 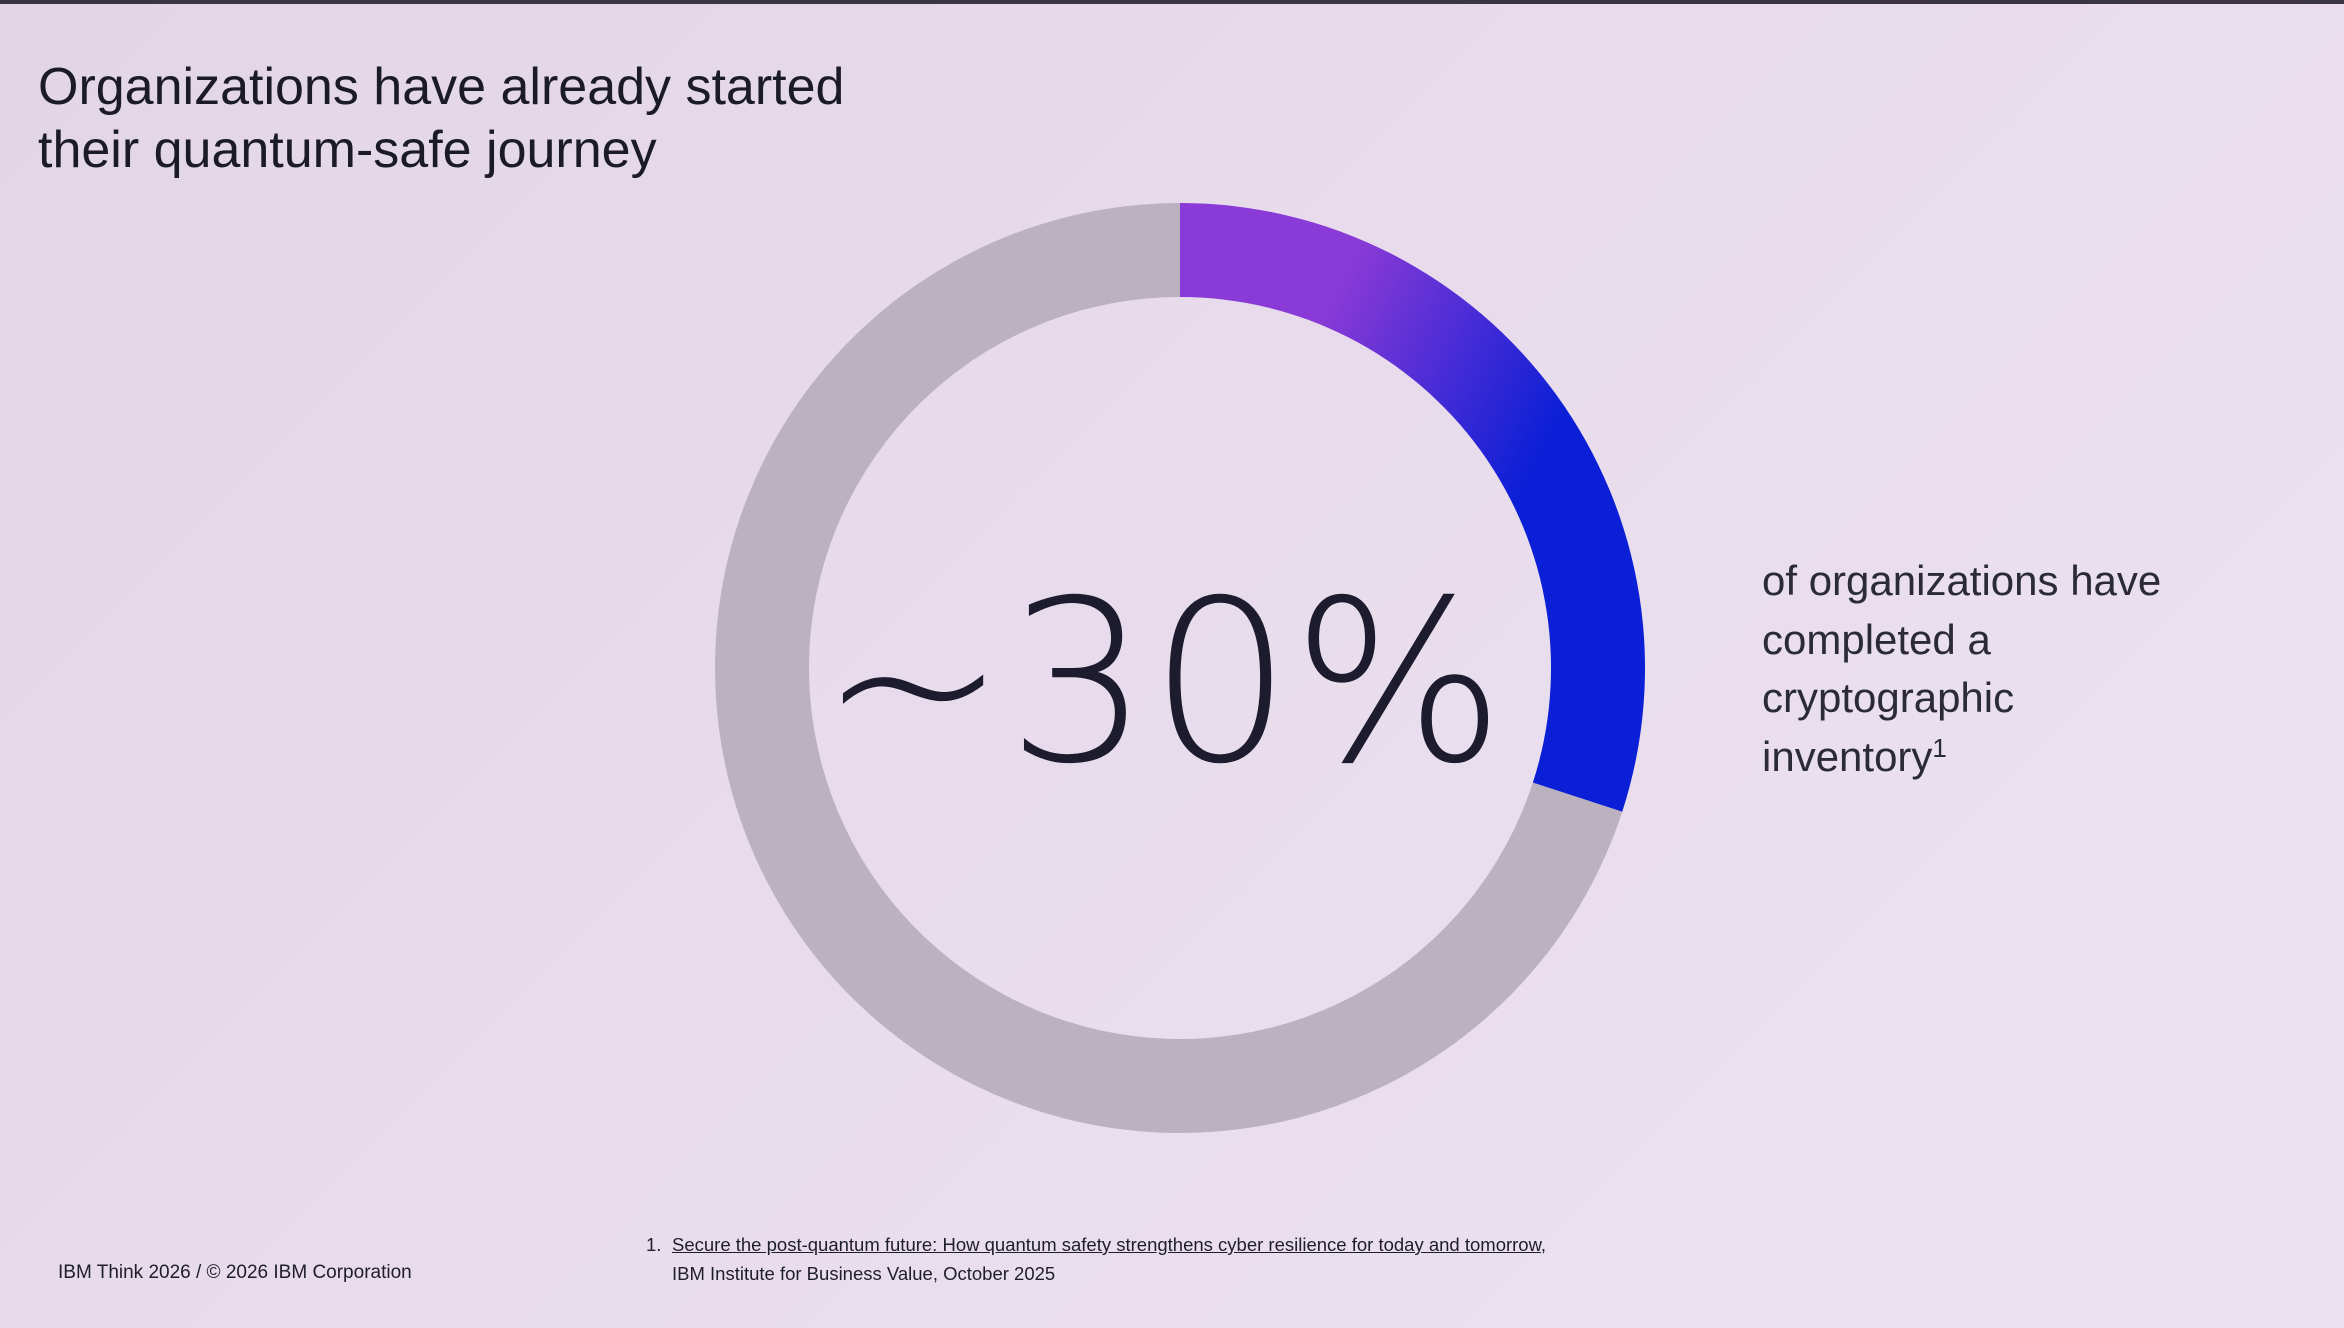 I want to click on top-edge, so click(x=1172, y=2).